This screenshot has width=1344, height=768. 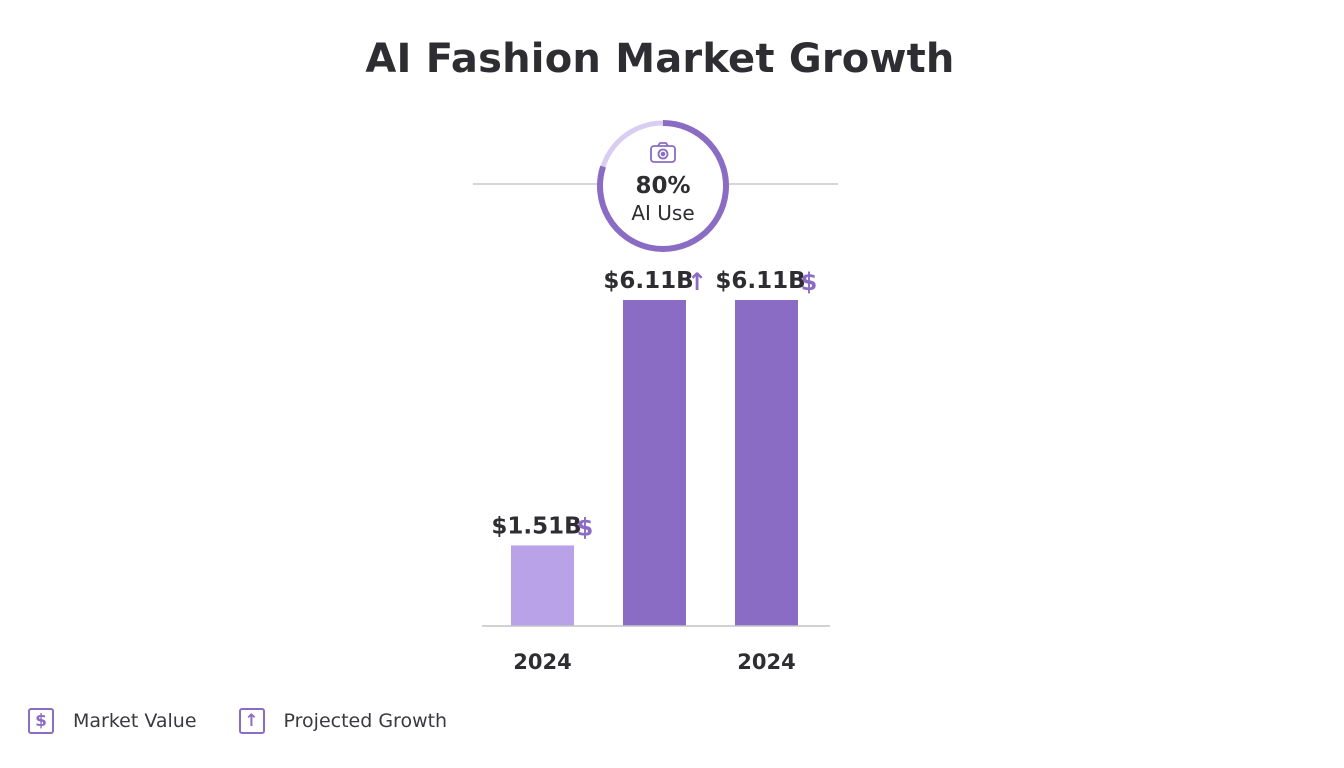 I want to click on bars-group: $1.51B$2024$6.11B↑ $6.11B$2024, so click(x=654, y=471).